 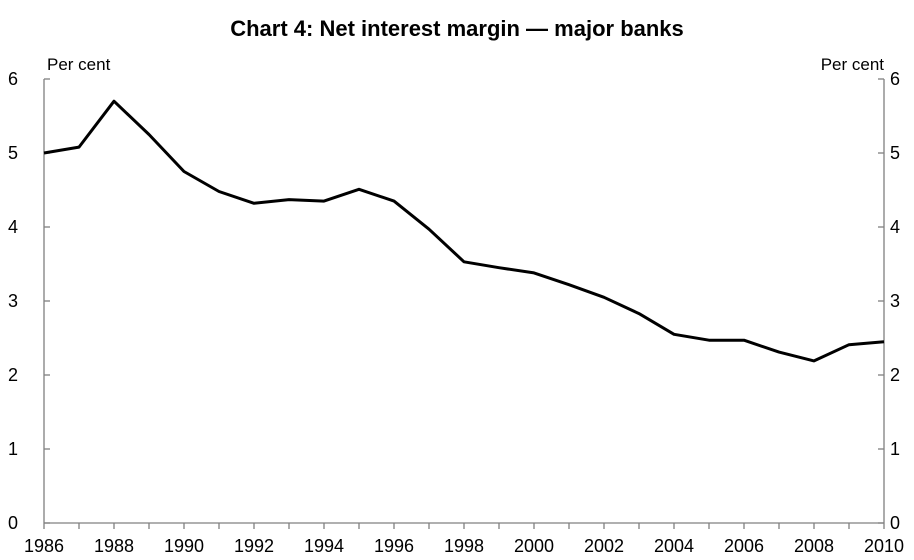 I want to click on right-axis-unit: Per cent, so click(x=853, y=64).